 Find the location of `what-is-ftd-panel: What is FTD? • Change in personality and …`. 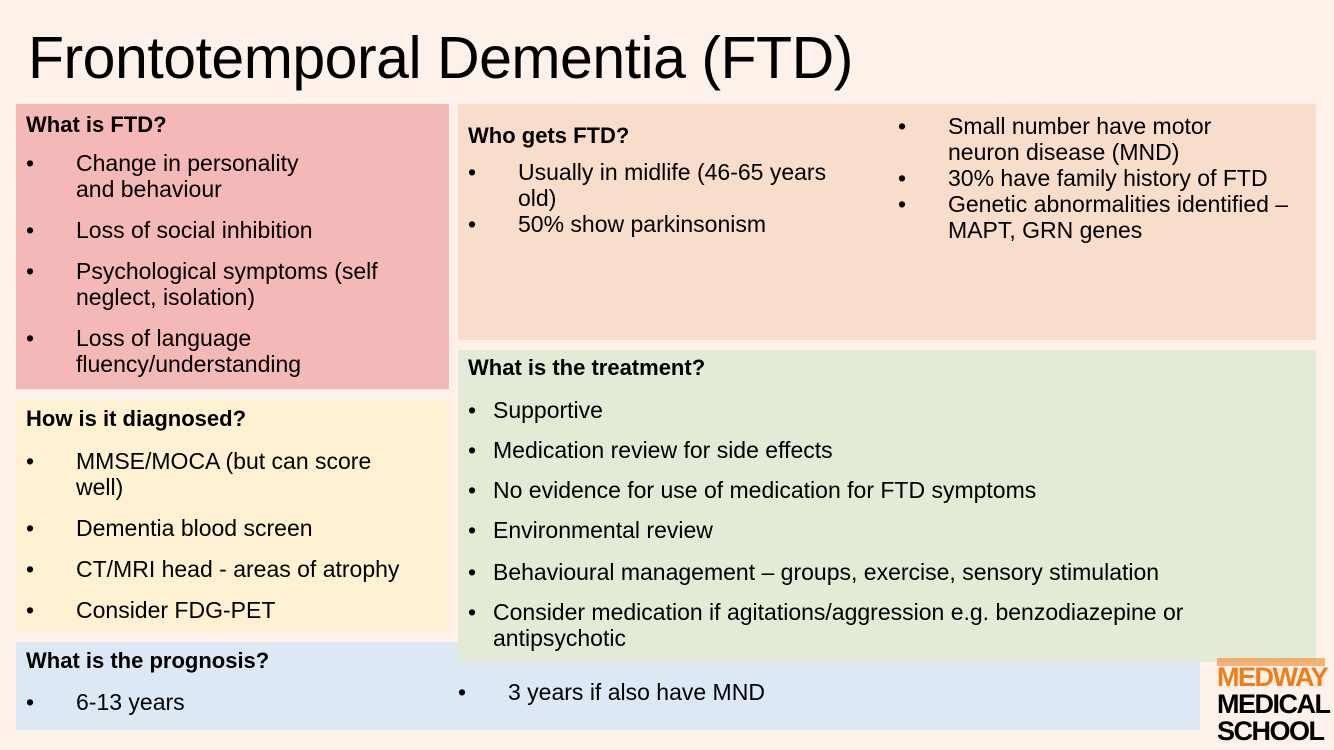

what-is-ftd-panel: What is FTD? • Change in personality and … is located at coordinates (232, 246).